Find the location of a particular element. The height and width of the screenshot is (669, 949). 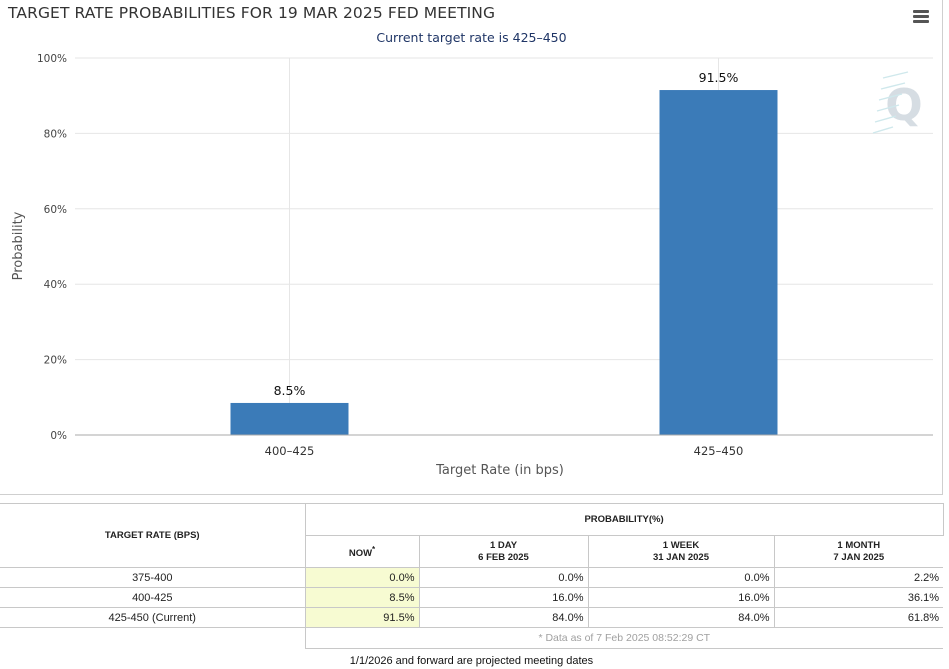

watermark-logo: Q is located at coordinates (903, 105).